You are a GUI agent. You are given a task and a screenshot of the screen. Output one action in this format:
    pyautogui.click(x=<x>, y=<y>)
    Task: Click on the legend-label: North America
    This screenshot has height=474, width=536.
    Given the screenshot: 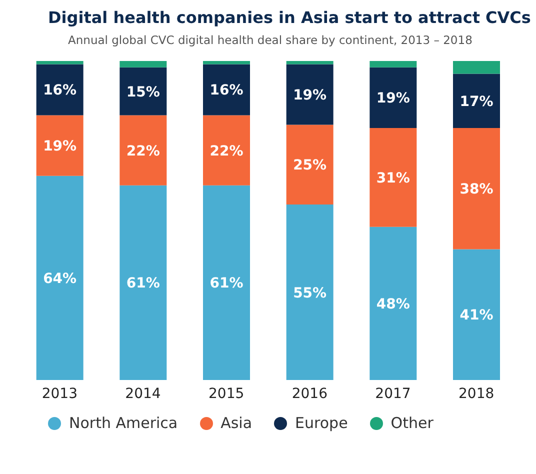 What is the action you would take?
    pyautogui.click(x=123, y=423)
    